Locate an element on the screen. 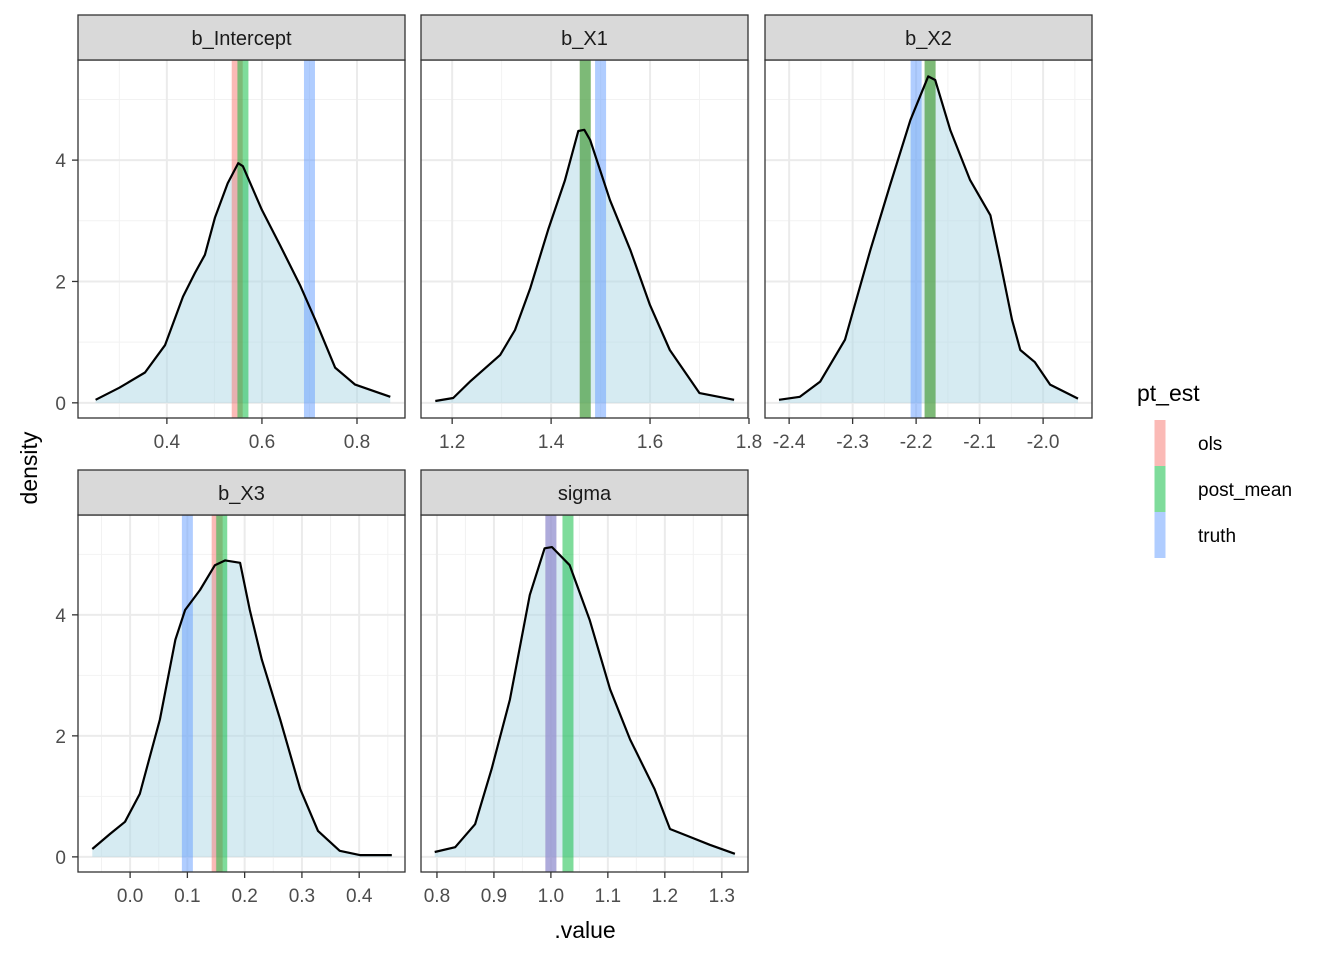 The width and height of the screenshot is (1344, 965). panel-sigma: sigma 0.8 0.9 1.0 1.1 1.2 1.3 is located at coordinates (584, 688).